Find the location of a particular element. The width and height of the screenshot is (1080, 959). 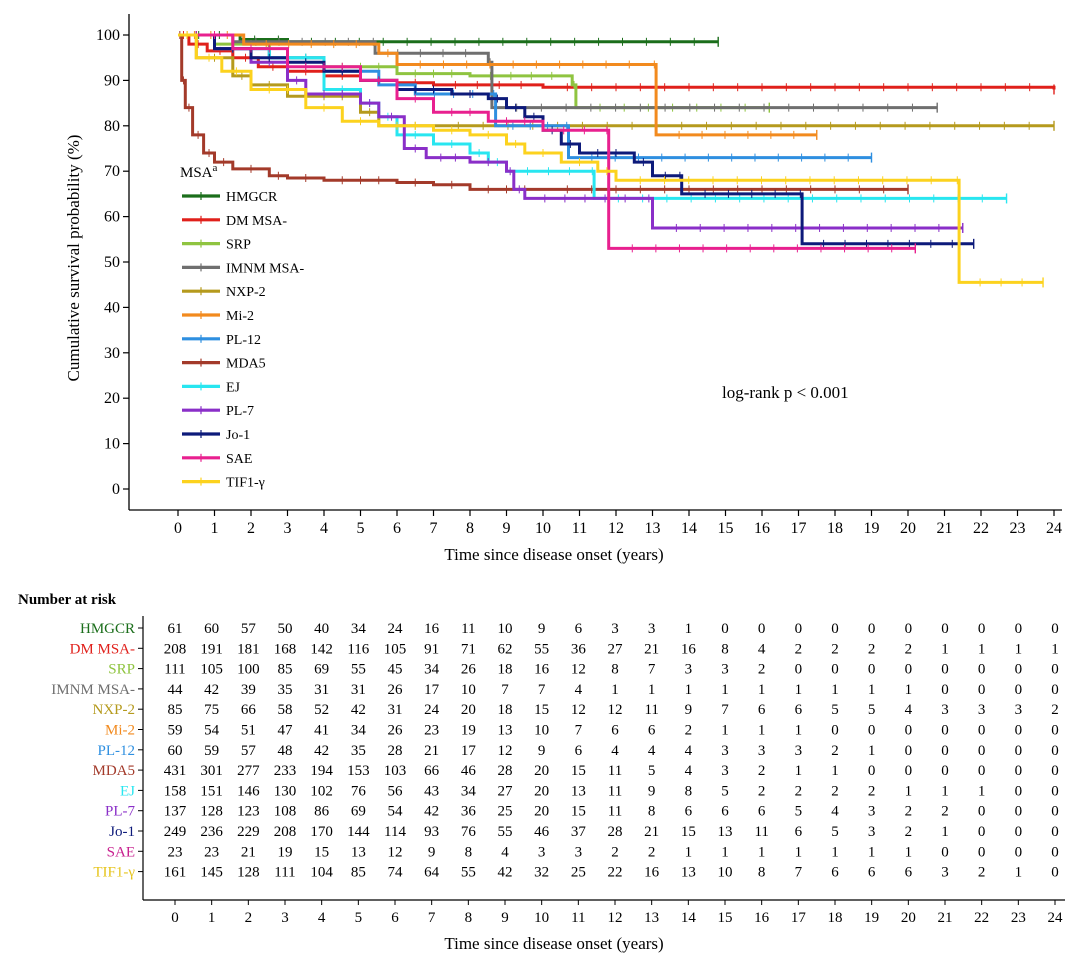

risk-cell: 170 is located at coordinates (321, 832).